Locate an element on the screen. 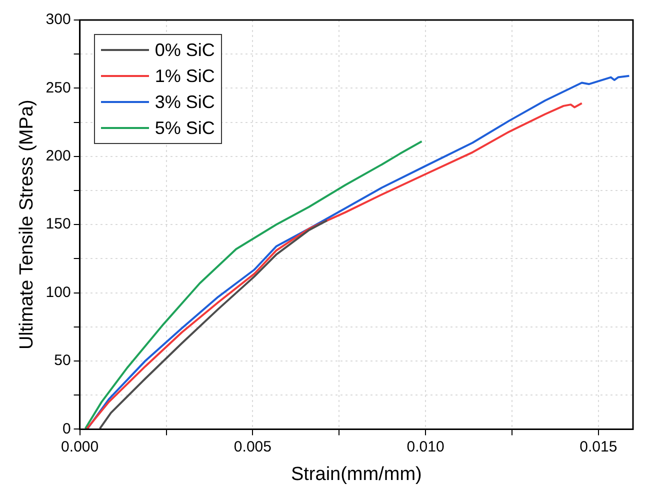 This screenshot has height=502, width=669. legend-label: 5% SiC is located at coordinates (184, 128).